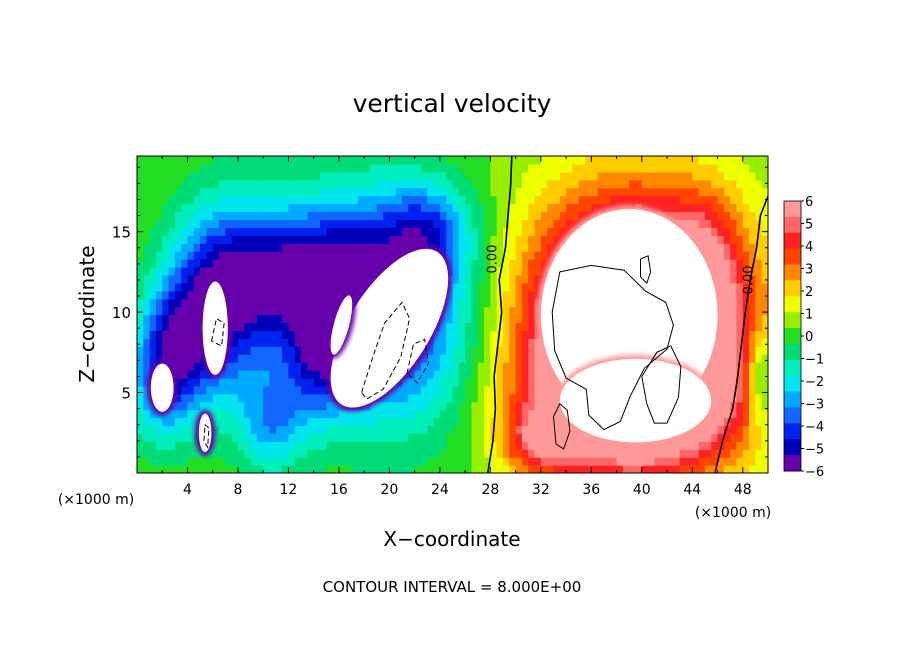 This screenshot has height=654, width=904. What do you see at coordinates (749, 279) in the screenshot?
I see `contour-label: 0.00` at bounding box center [749, 279].